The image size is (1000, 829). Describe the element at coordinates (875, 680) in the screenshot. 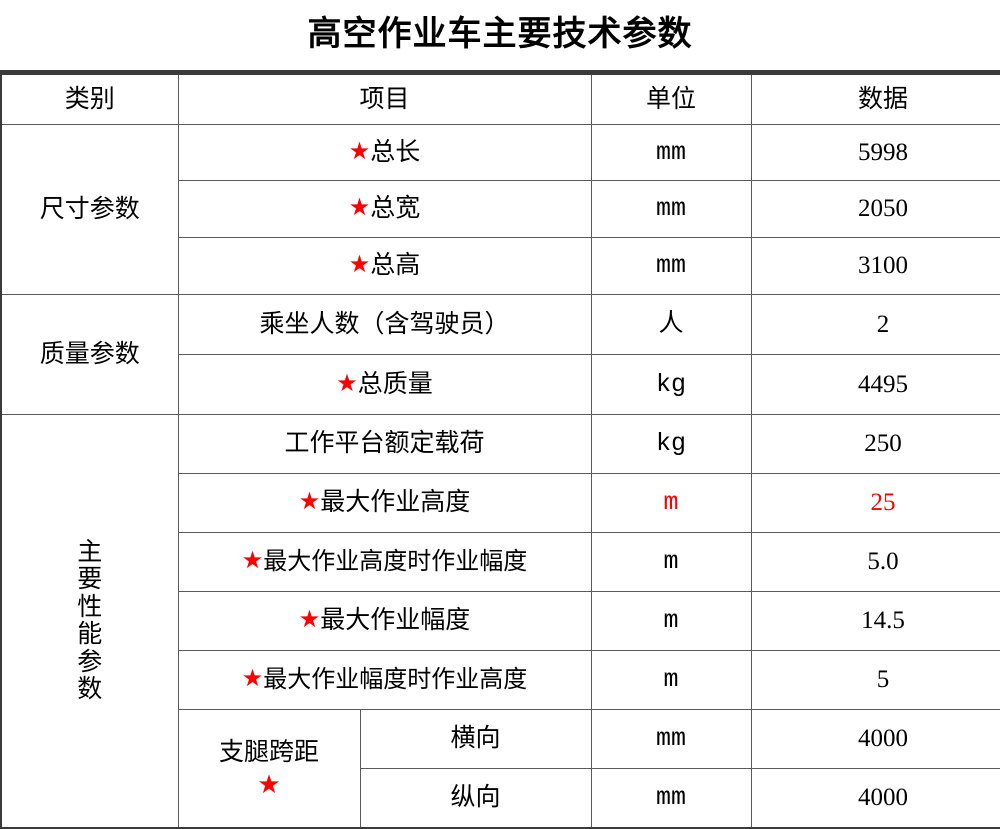

I see `value-height-at-max-reach: 5` at that location.